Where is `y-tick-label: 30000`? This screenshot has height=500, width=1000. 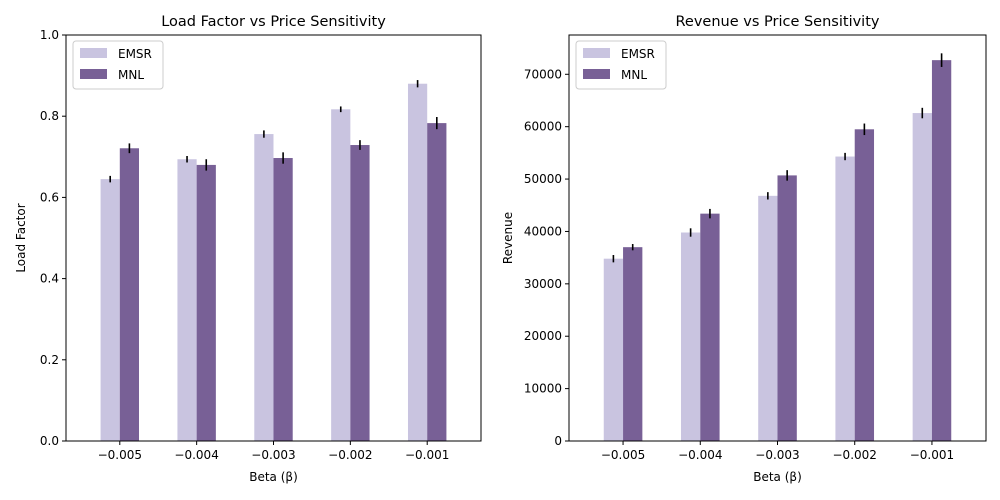
y-tick-label: 30000 is located at coordinates (543, 284).